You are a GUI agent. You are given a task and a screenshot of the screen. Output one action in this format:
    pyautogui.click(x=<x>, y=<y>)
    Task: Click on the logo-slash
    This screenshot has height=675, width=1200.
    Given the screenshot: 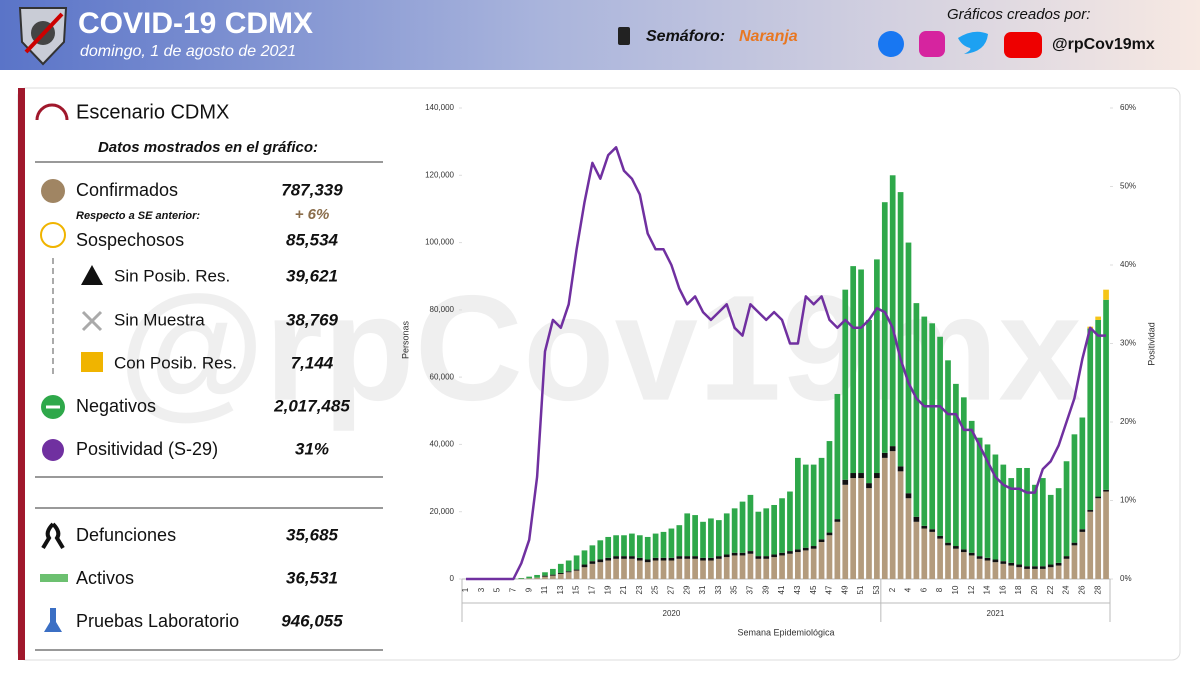 What is the action you would take?
    pyautogui.click(x=44, y=33)
    